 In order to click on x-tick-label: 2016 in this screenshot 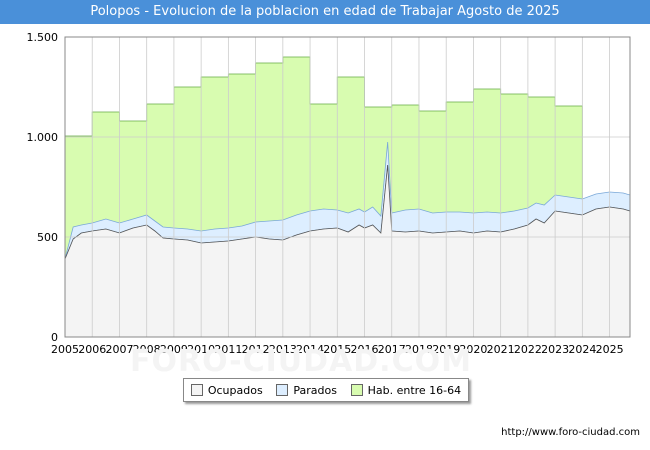, I will do `click(365, 349)`.